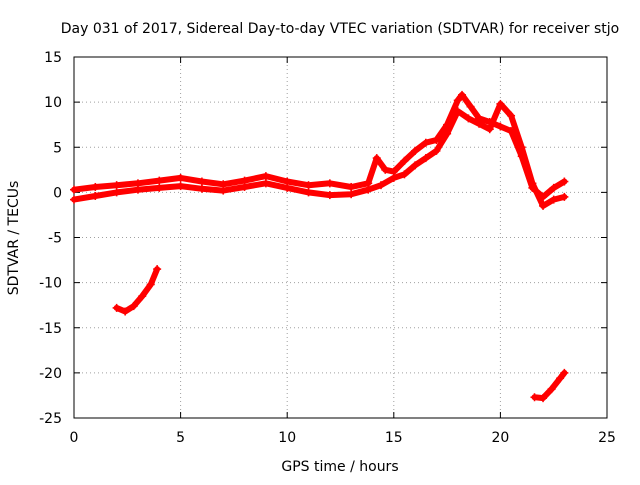 This screenshot has height=485, width=640. I want to click on y-tick-label: -15, so click(50, 329).